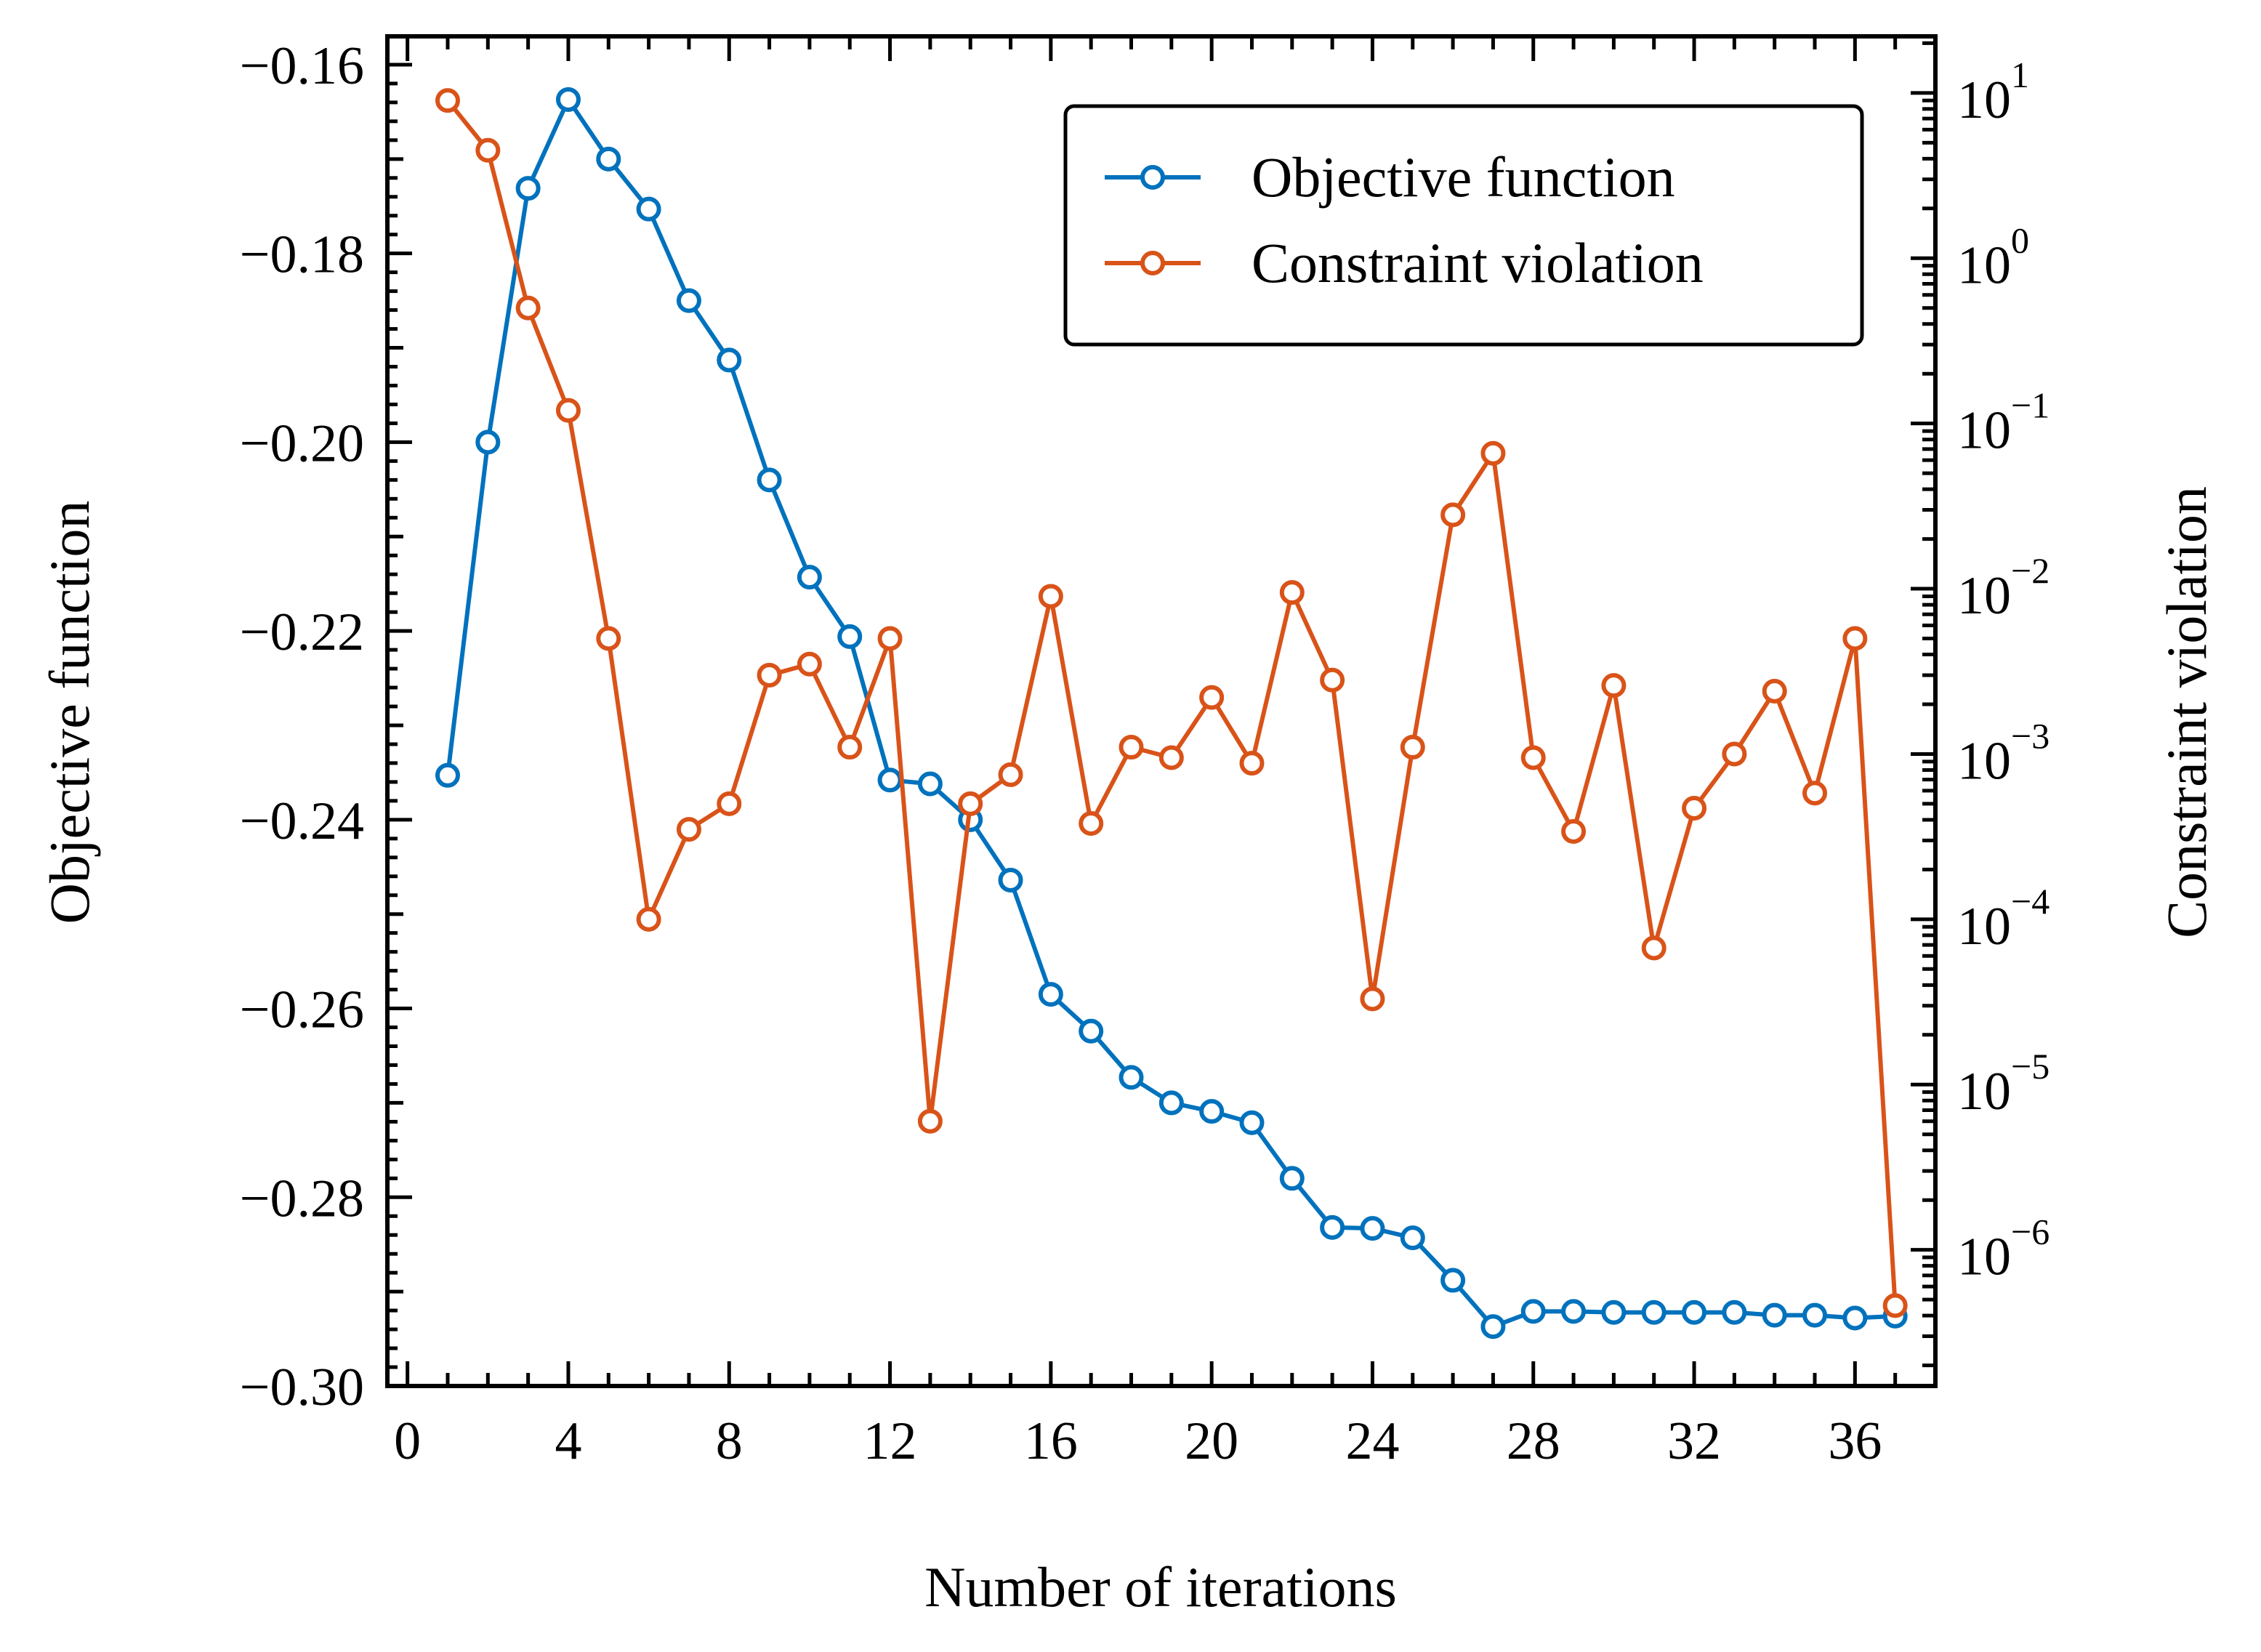  I want to click on left-y-axis: −0.16 −0.18 −0.20 −0.22 −0.24 −0.26 −0.28 −0.30, so click(326, 726).